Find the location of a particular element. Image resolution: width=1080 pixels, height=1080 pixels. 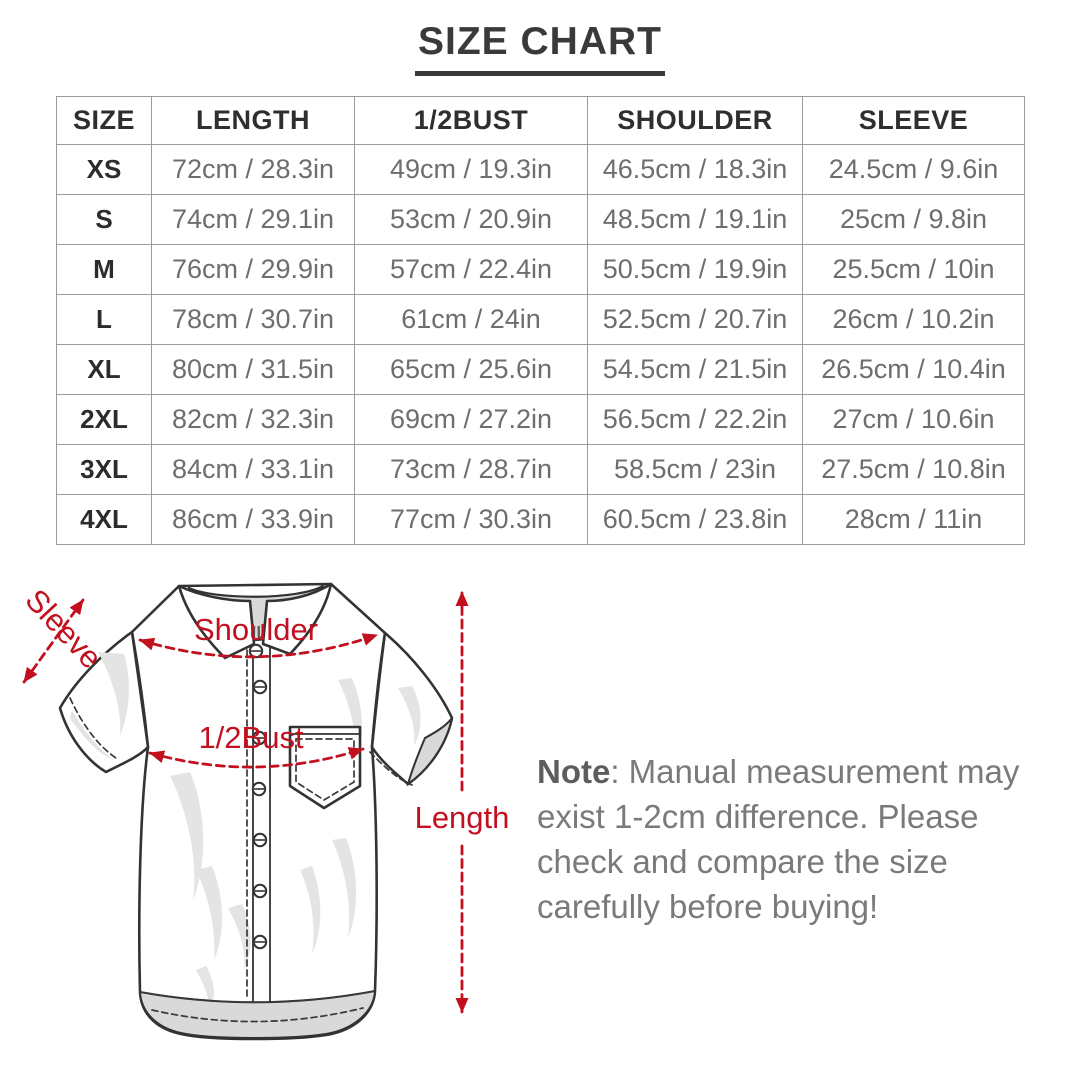

measurement-cell: 78cm / 30.7in is located at coordinates (253, 319).